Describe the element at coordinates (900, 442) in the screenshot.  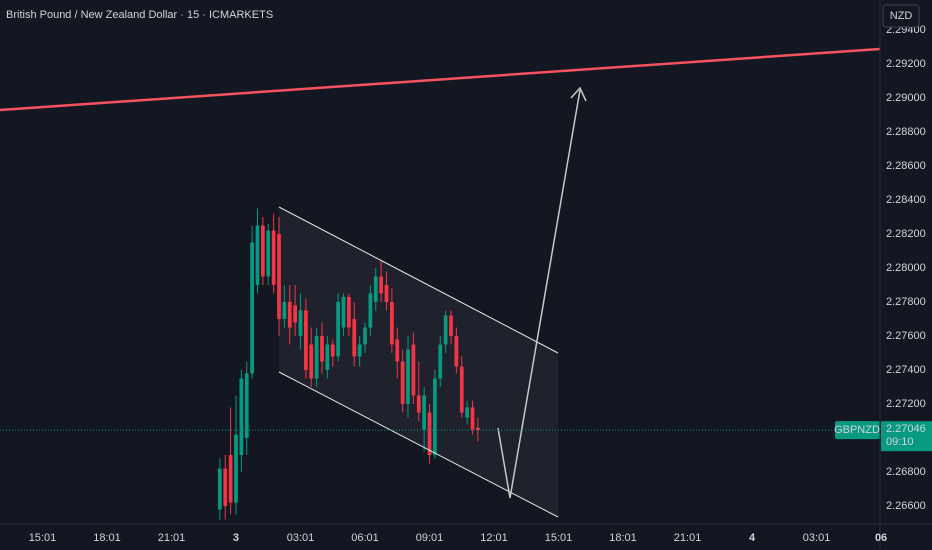
I see `countdown-label: 09:10` at that location.